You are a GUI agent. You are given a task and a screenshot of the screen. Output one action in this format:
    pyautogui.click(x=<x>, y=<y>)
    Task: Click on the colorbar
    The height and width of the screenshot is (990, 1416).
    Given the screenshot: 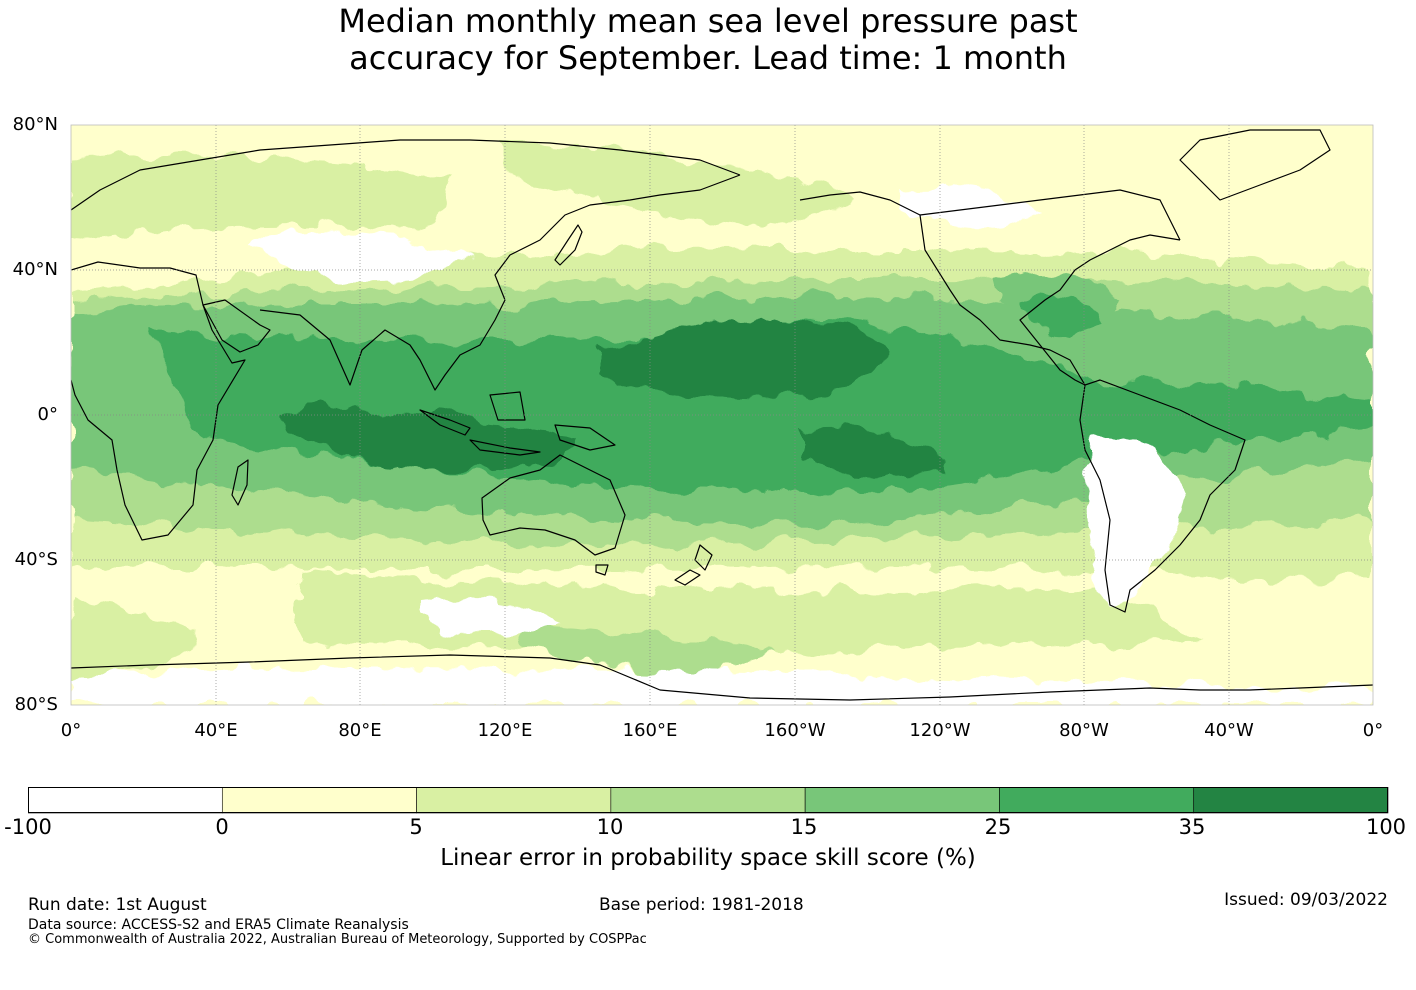 What is the action you would take?
    pyautogui.click(x=708, y=800)
    